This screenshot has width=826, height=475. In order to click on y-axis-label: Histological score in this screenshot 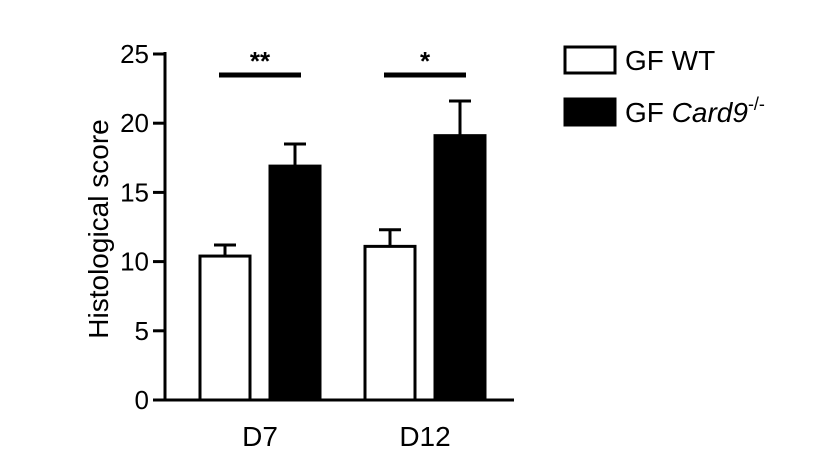, I will do `click(98, 228)`.